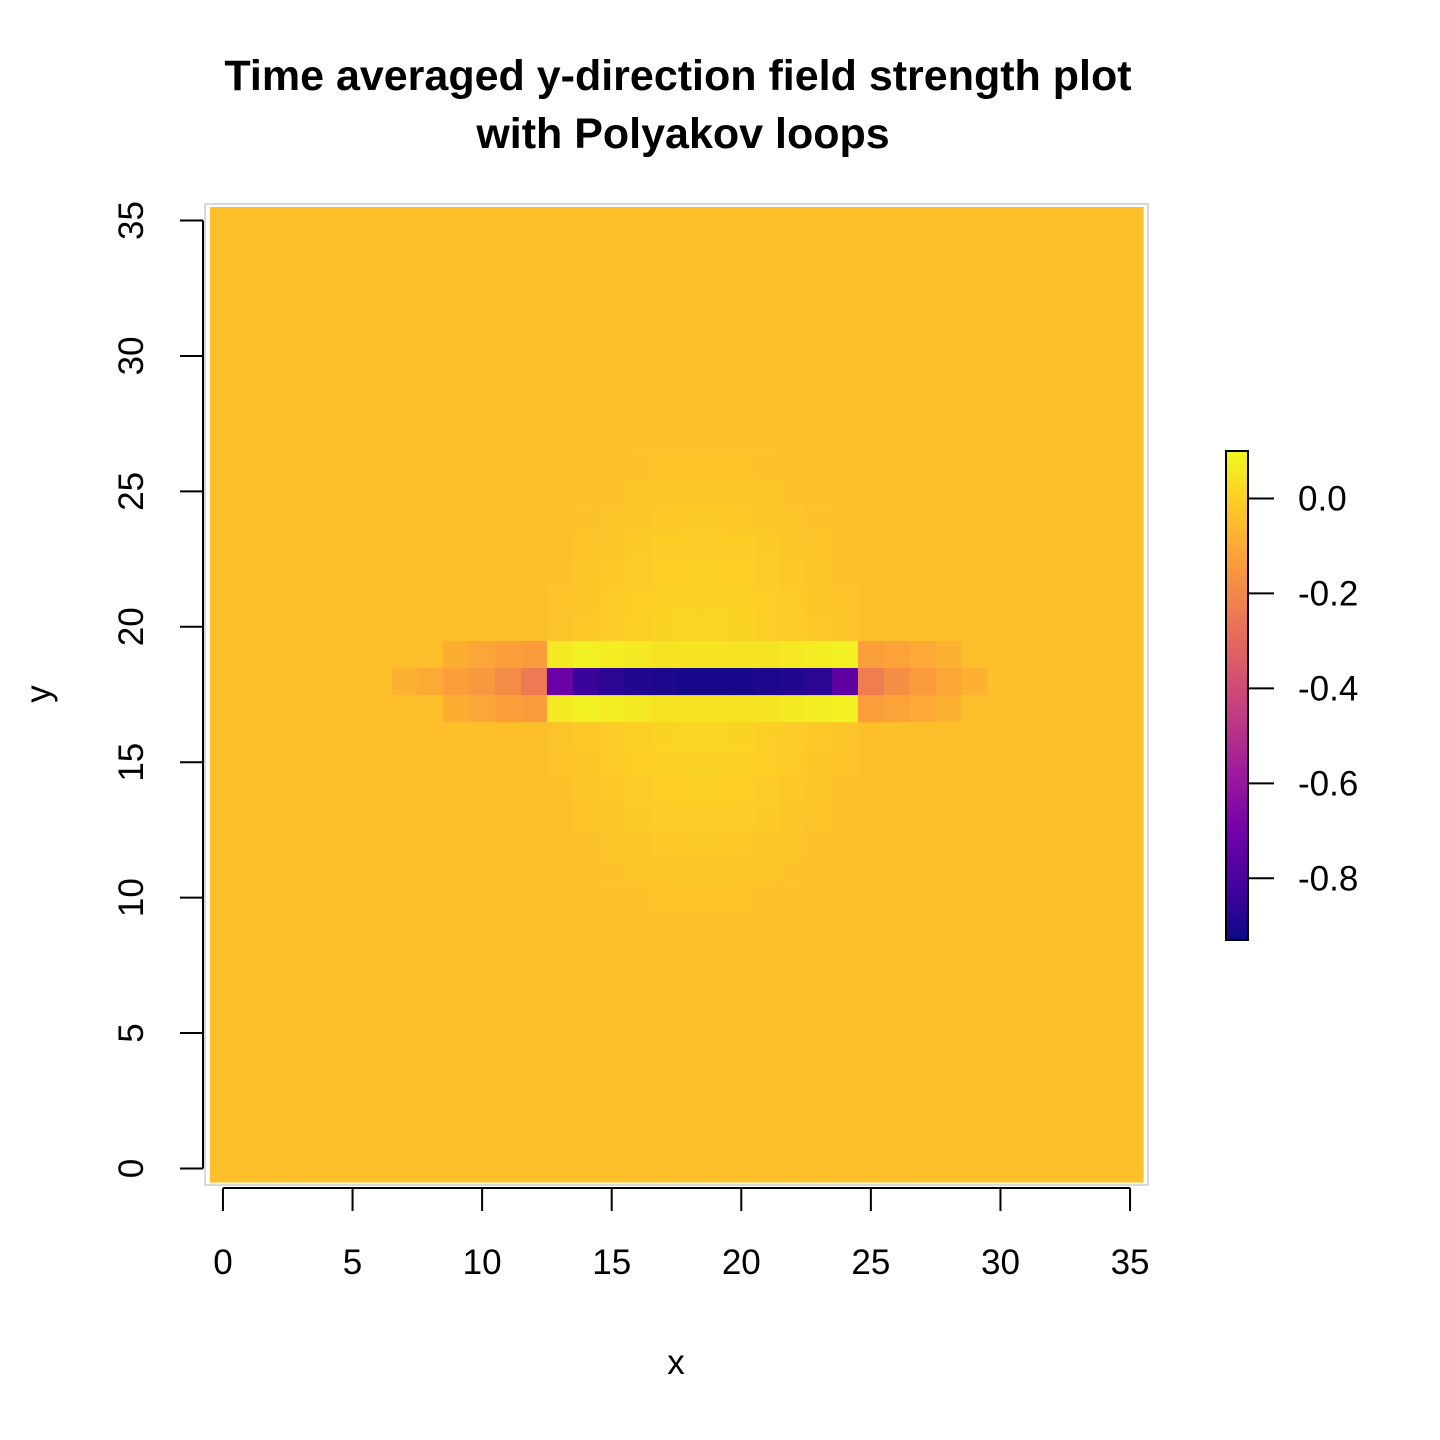 This screenshot has width=1440, height=1440. Describe the element at coordinates (1328, 878) in the screenshot. I see `colorbar-tick-label: -0.8` at that location.